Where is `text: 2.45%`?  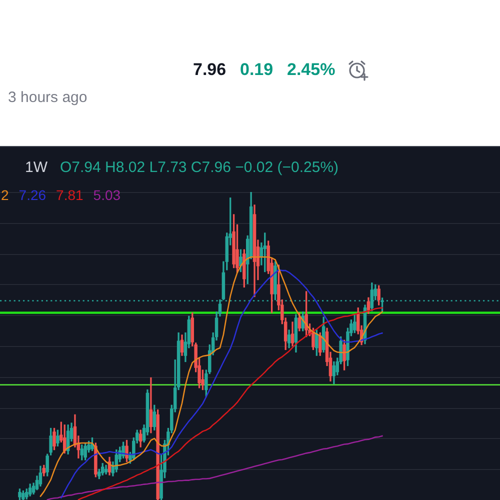
text: 2.45% is located at coordinates (311, 70).